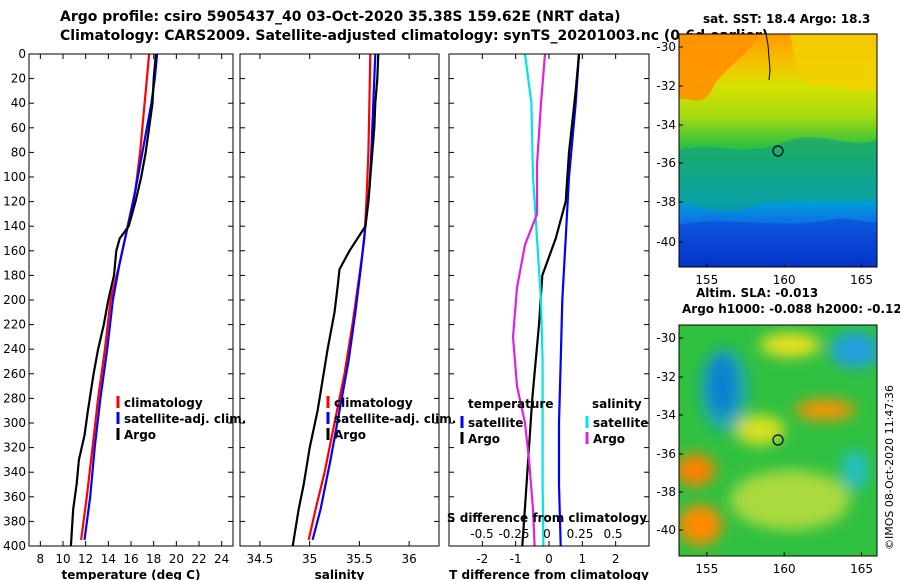 The width and height of the screenshot is (900, 580). Describe the element at coordinates (510, 404) in the screenshot. I see `legend-group-title: temperature` at that location.